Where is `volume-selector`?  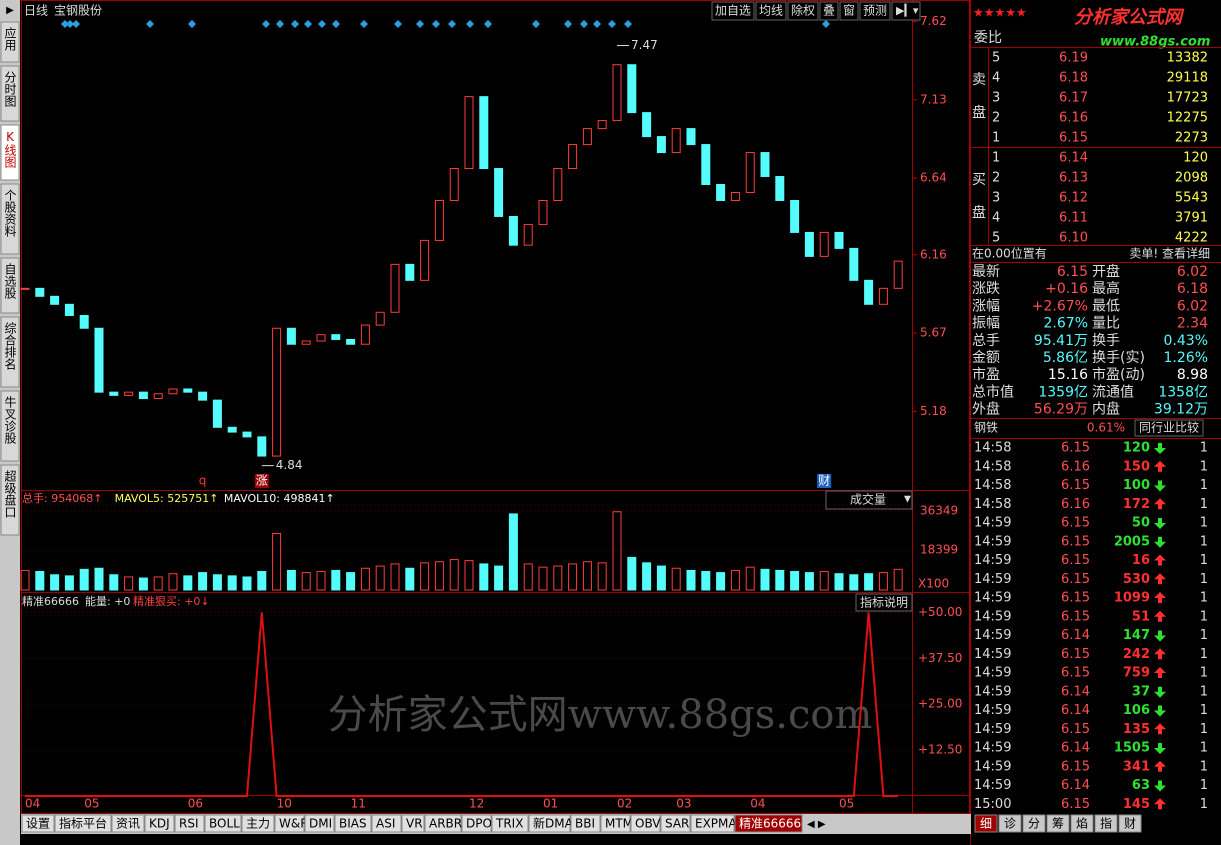
volume-selector is located at coordinates (869, 500).